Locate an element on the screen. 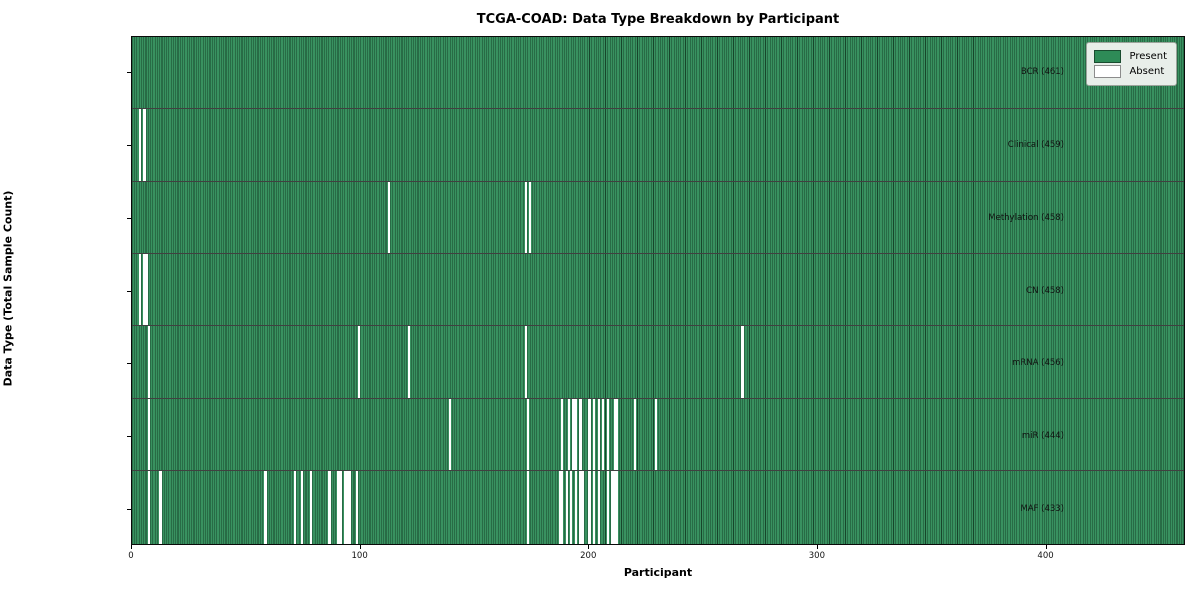 Image resolution: width=1200 pixels, height=600 pixels. legend-swatch-present is located at coordinates (1108, 56).